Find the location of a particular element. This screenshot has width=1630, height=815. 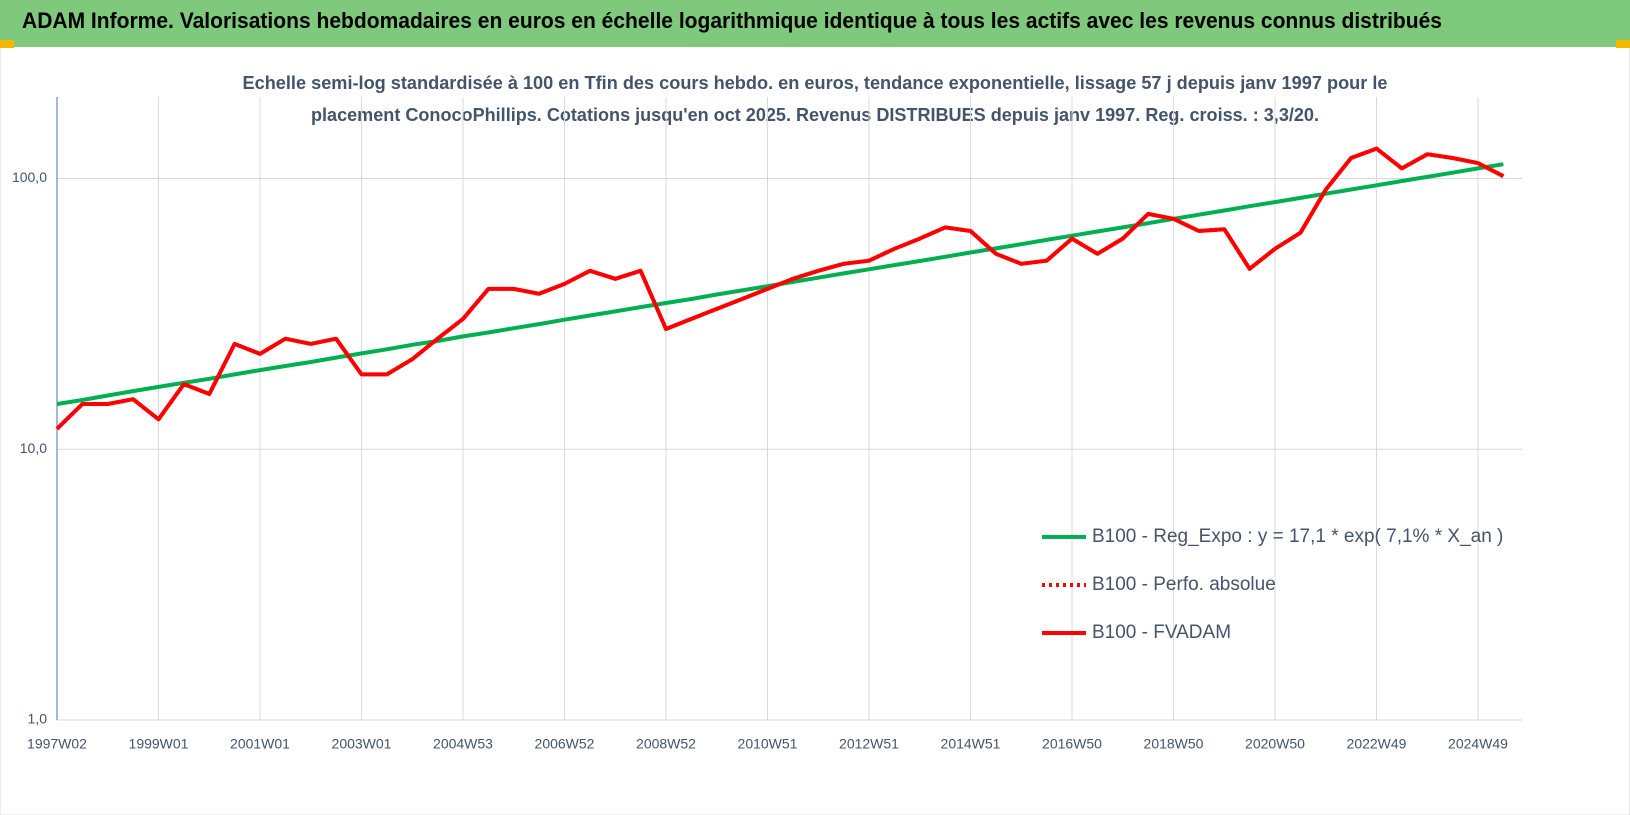

x-tick-label: 2024W49 is located at coordinates (1478, 744).